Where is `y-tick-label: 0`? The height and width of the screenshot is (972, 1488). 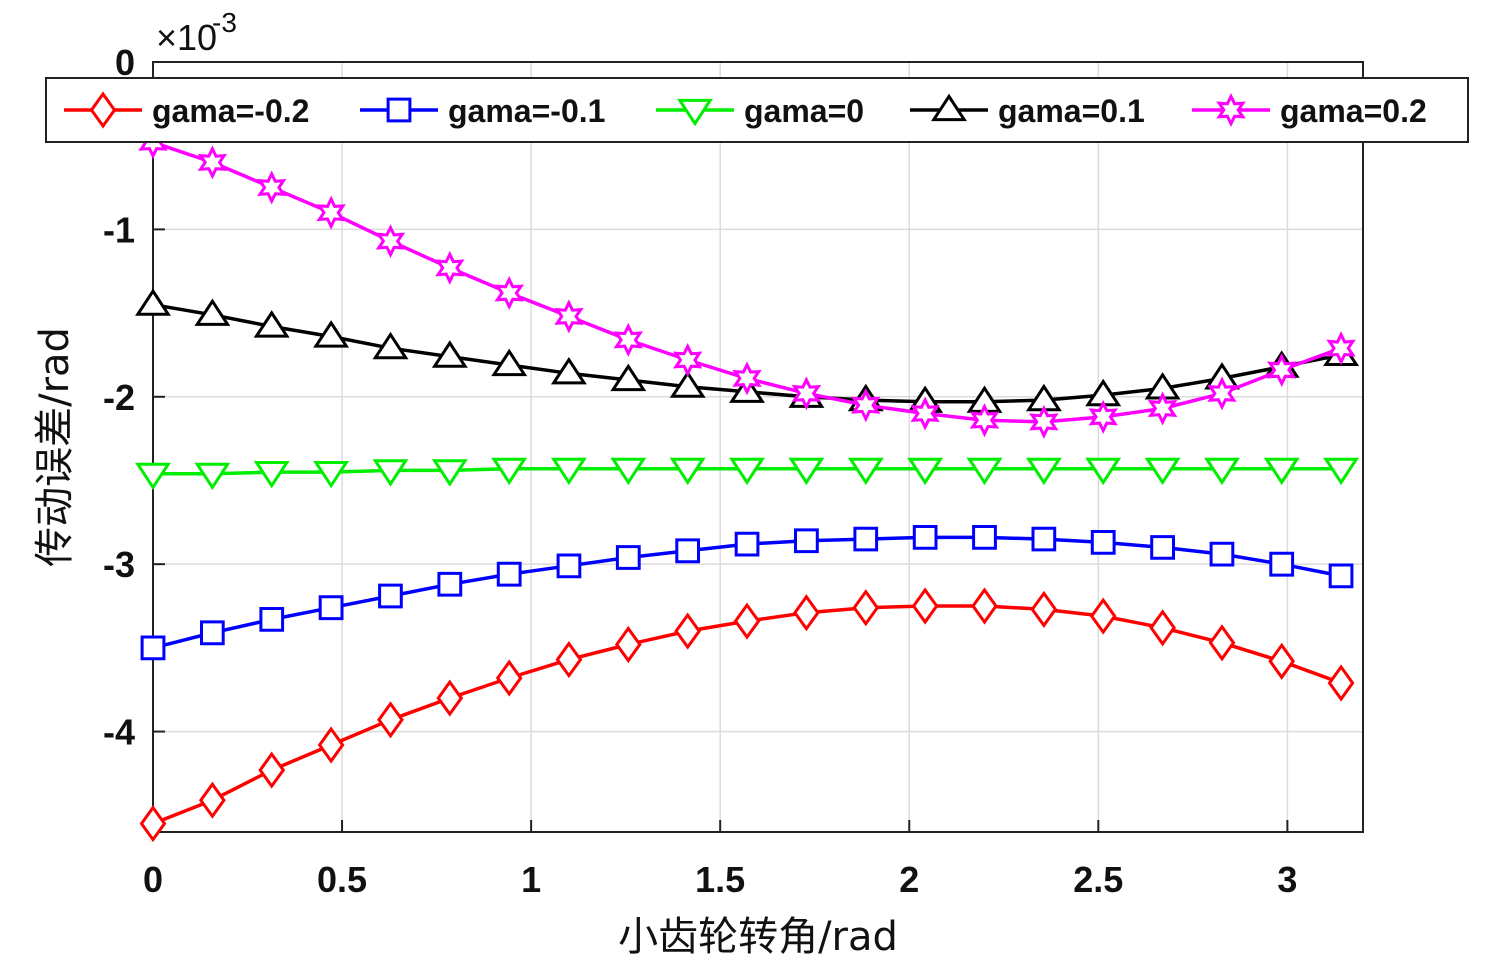
y-tick-label: 0 is located at coordinates (125, 62).